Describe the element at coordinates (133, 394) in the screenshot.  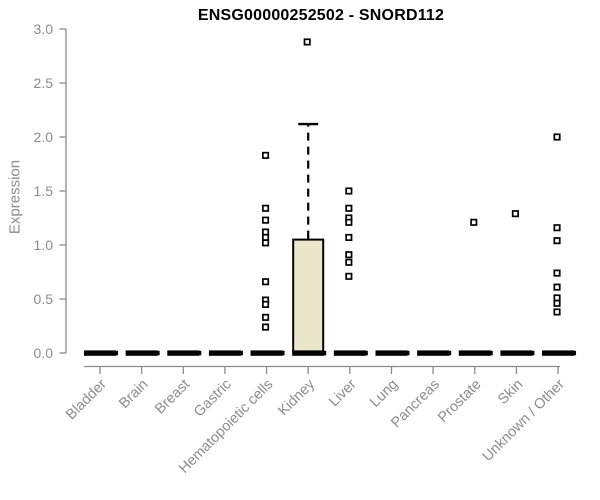
I see `x-label-brain: Brain` at that location.